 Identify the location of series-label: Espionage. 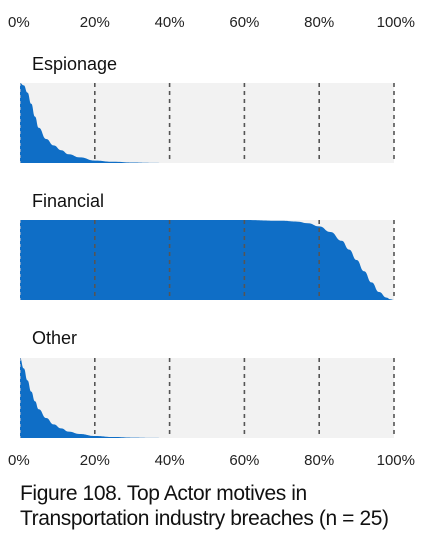
(74, 64).